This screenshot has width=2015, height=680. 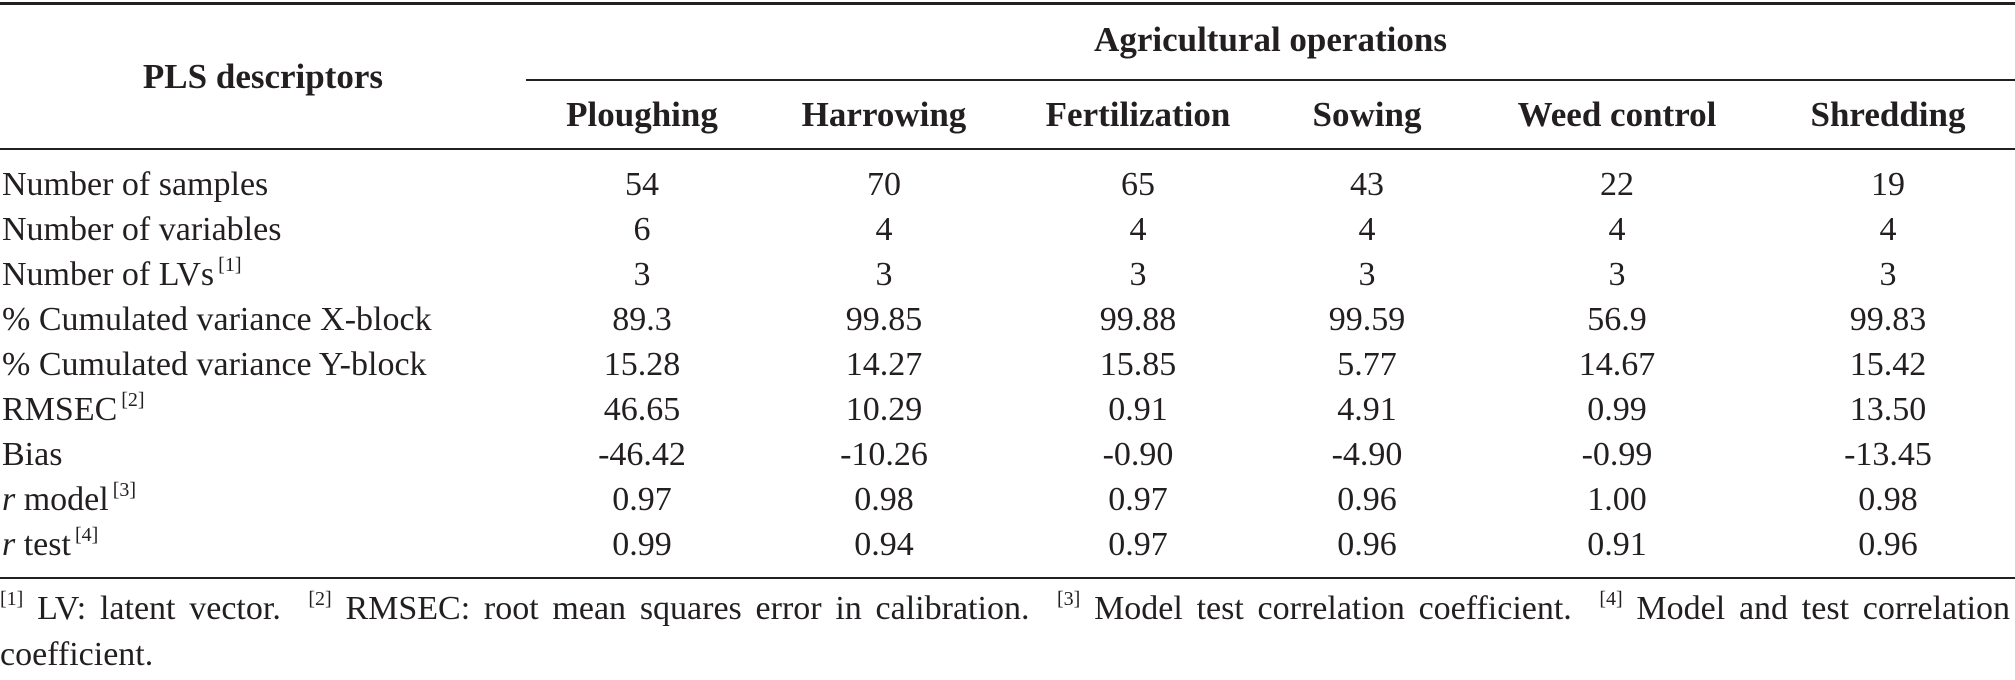 What do you see at coordinates (642, 454) in the screenshot?
I see `table-cell: -46.42` at bounding box center [642, 454].